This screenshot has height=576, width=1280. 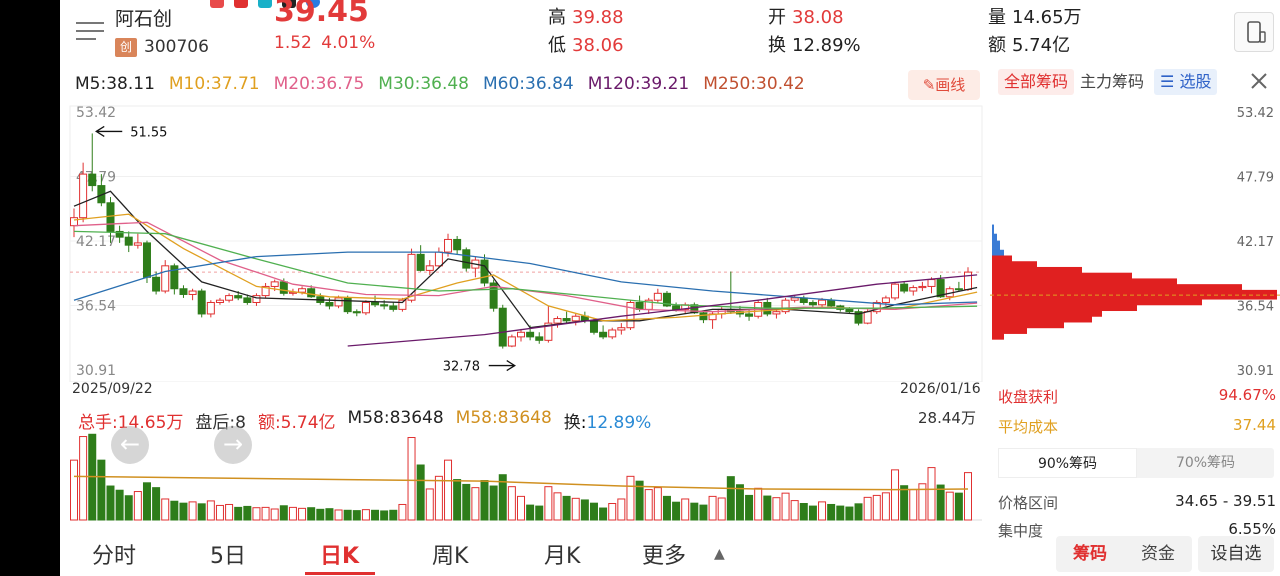 I want to click on tab-main-chips: 主力筹码, so click(x=1112, y=81).